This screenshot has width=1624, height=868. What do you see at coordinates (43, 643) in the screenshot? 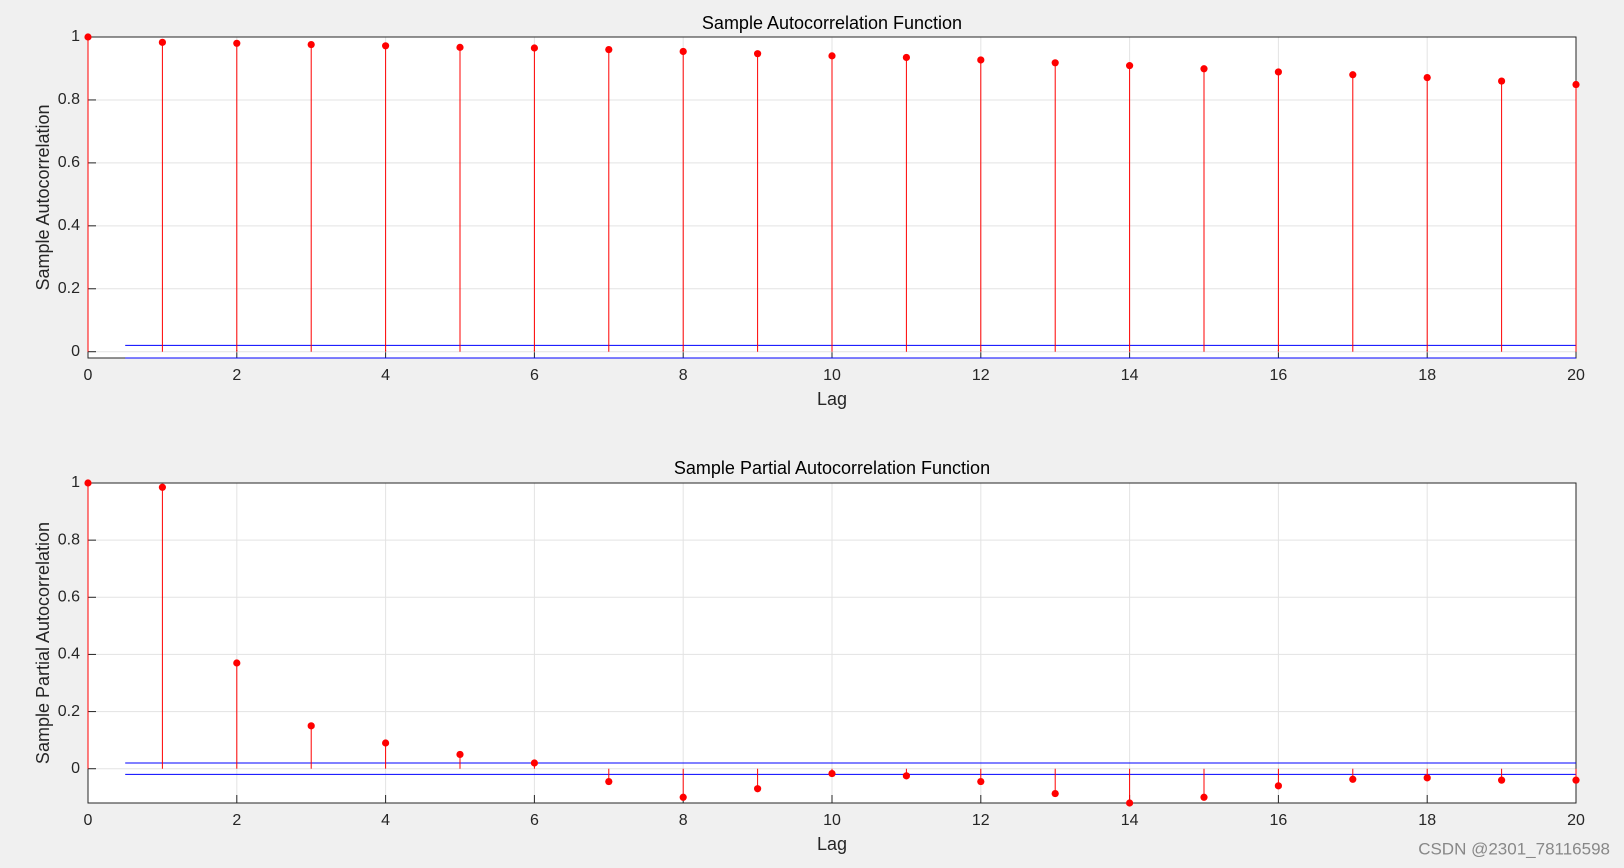
I see `y-axis-label: Sample Partial Autocorrelation` at bounding box center [43, 643].